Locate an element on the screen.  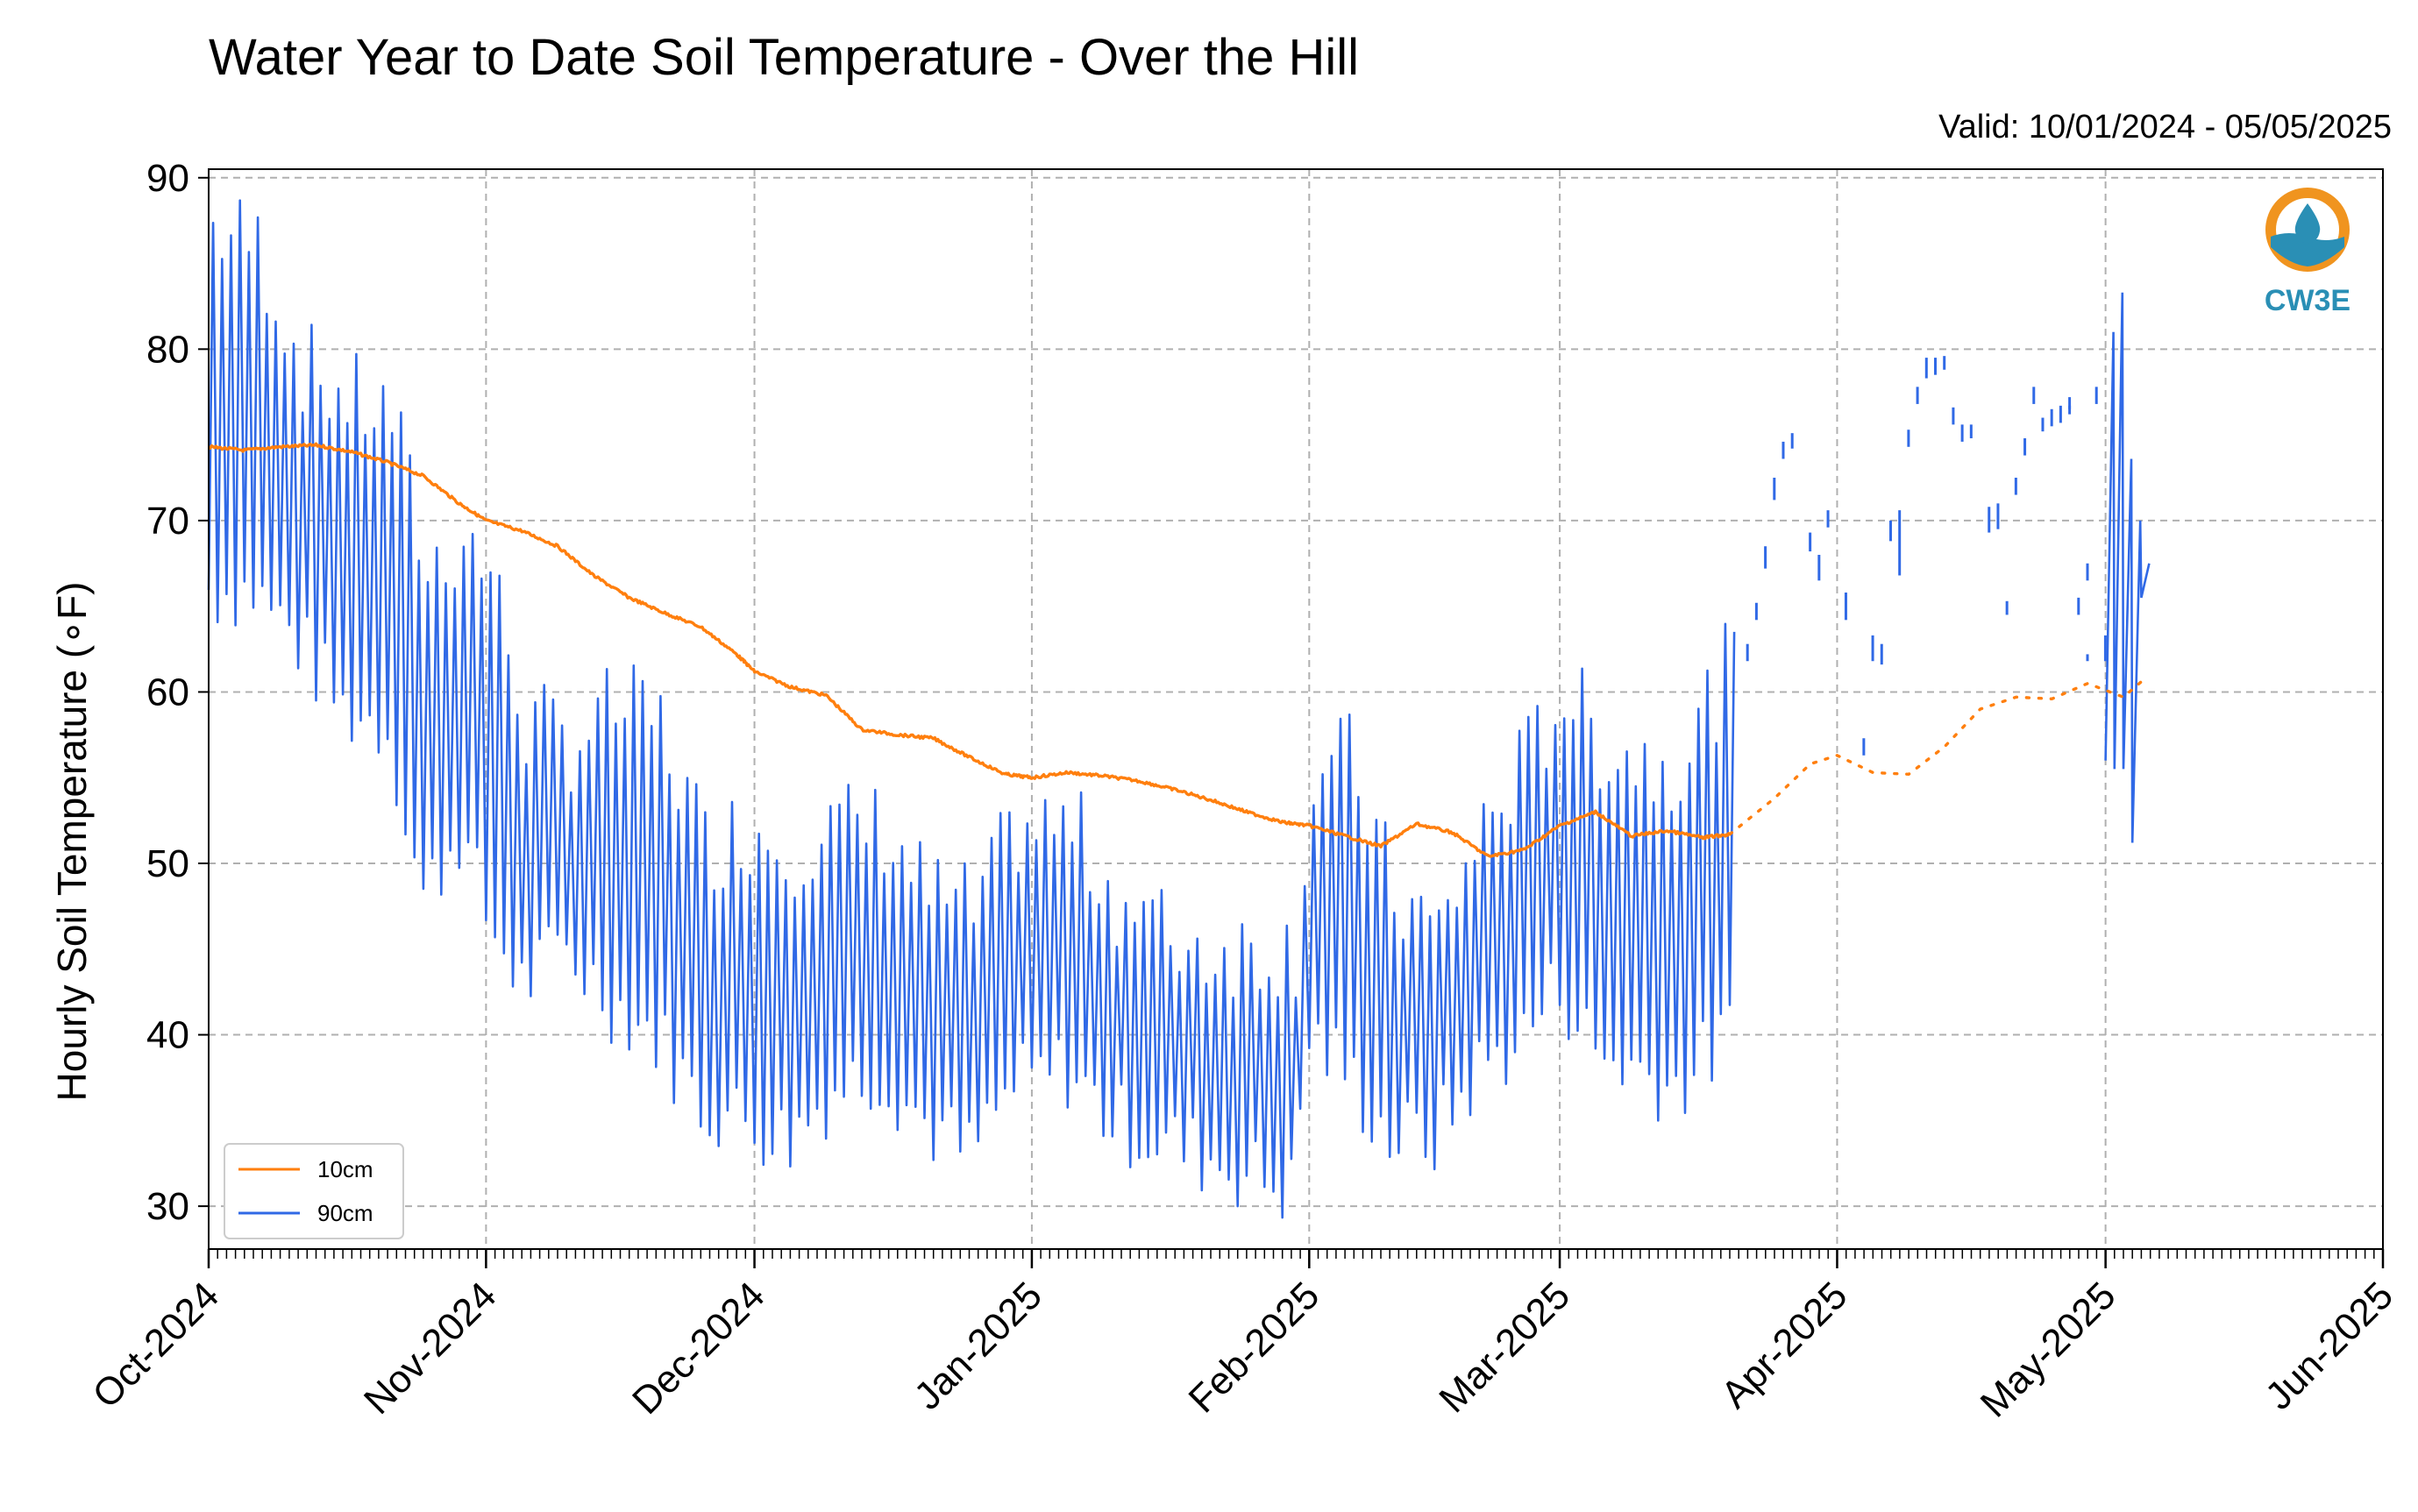
y-tick-label: 90 is located at coordinates (167, 178).